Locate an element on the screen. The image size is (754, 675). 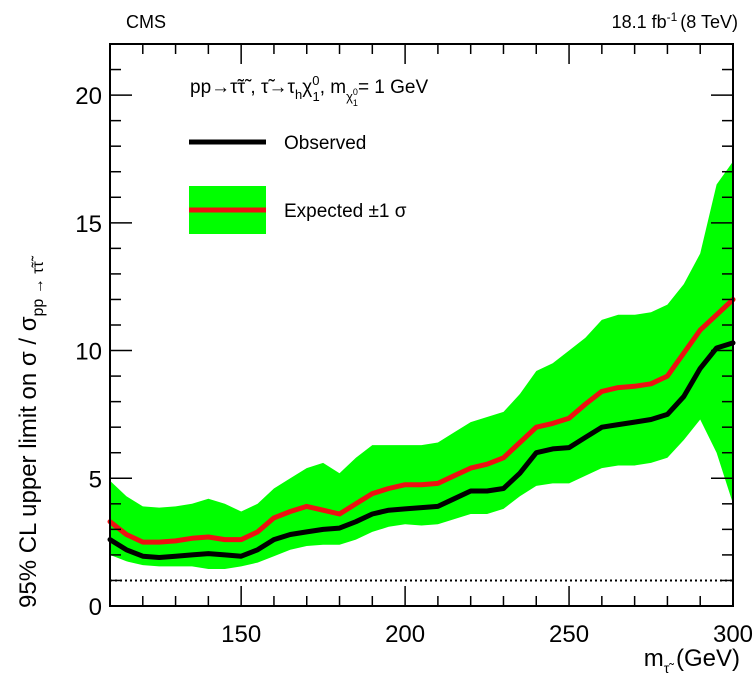
y-tick-label-5: 5 is located at coordinates (95, 479).